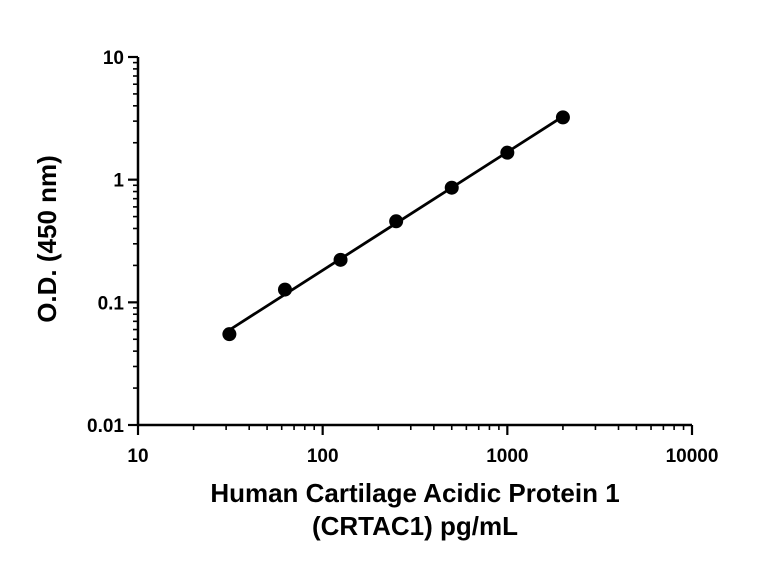 The height and width of the screenshot is (570, 768). Describe the element at coordinates (113, 58) in the screenshot. I see `y-tick-label: 10` at that location.